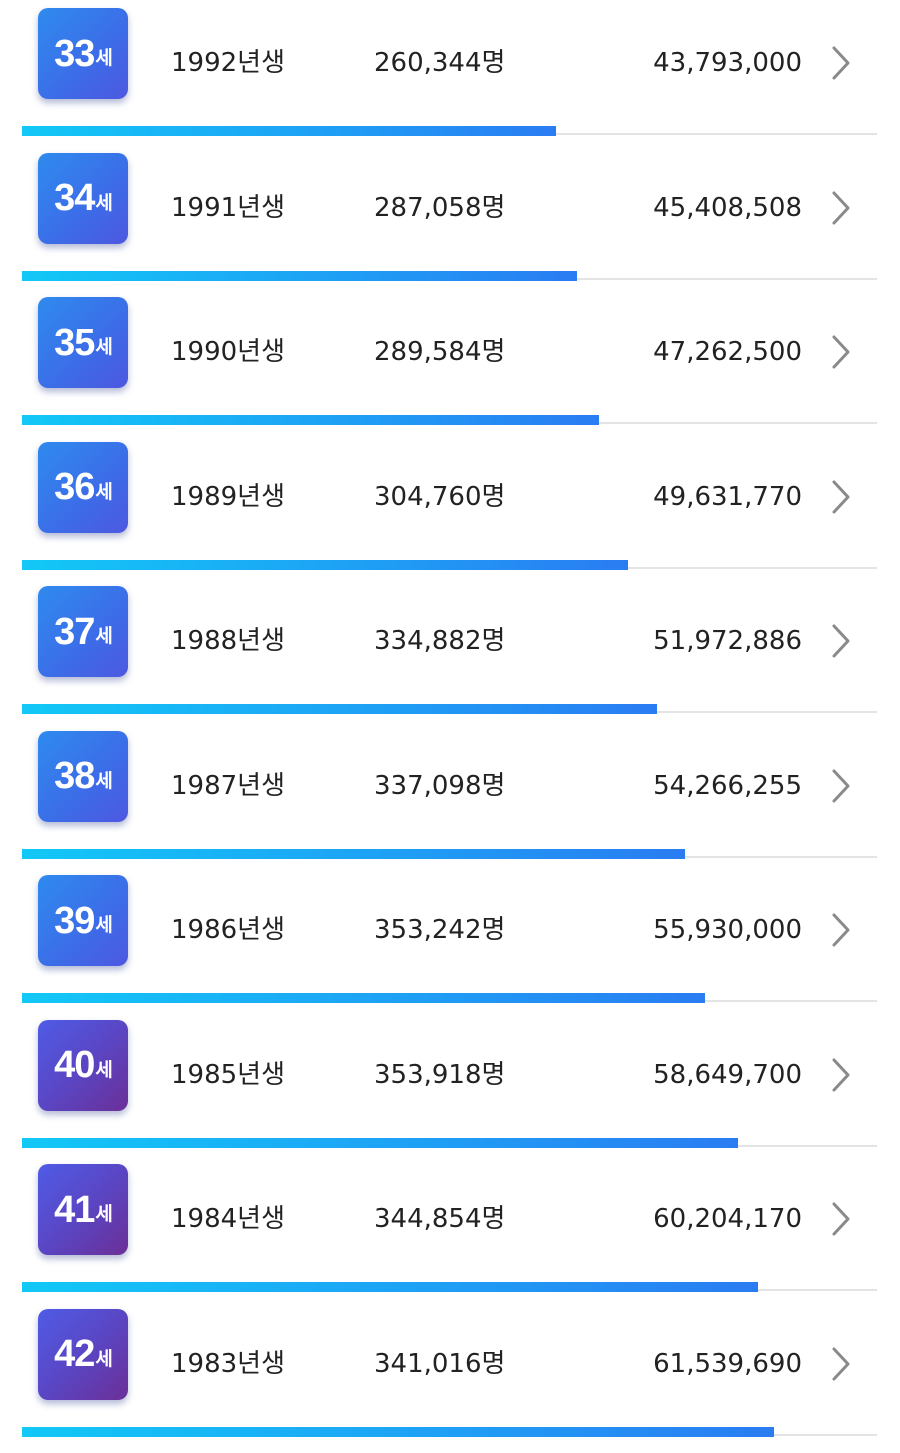 This screenshot has width=900, height=1453. I want to click on age-badge: 35 세, so click(83, 342).